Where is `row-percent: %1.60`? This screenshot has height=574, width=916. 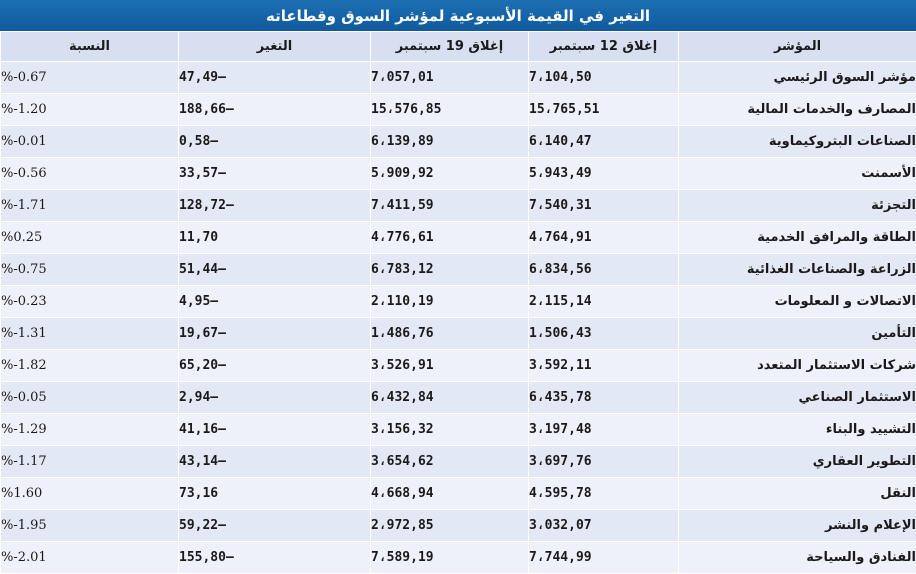
row-percent: %1.60 is located at coordinates (90, 494).